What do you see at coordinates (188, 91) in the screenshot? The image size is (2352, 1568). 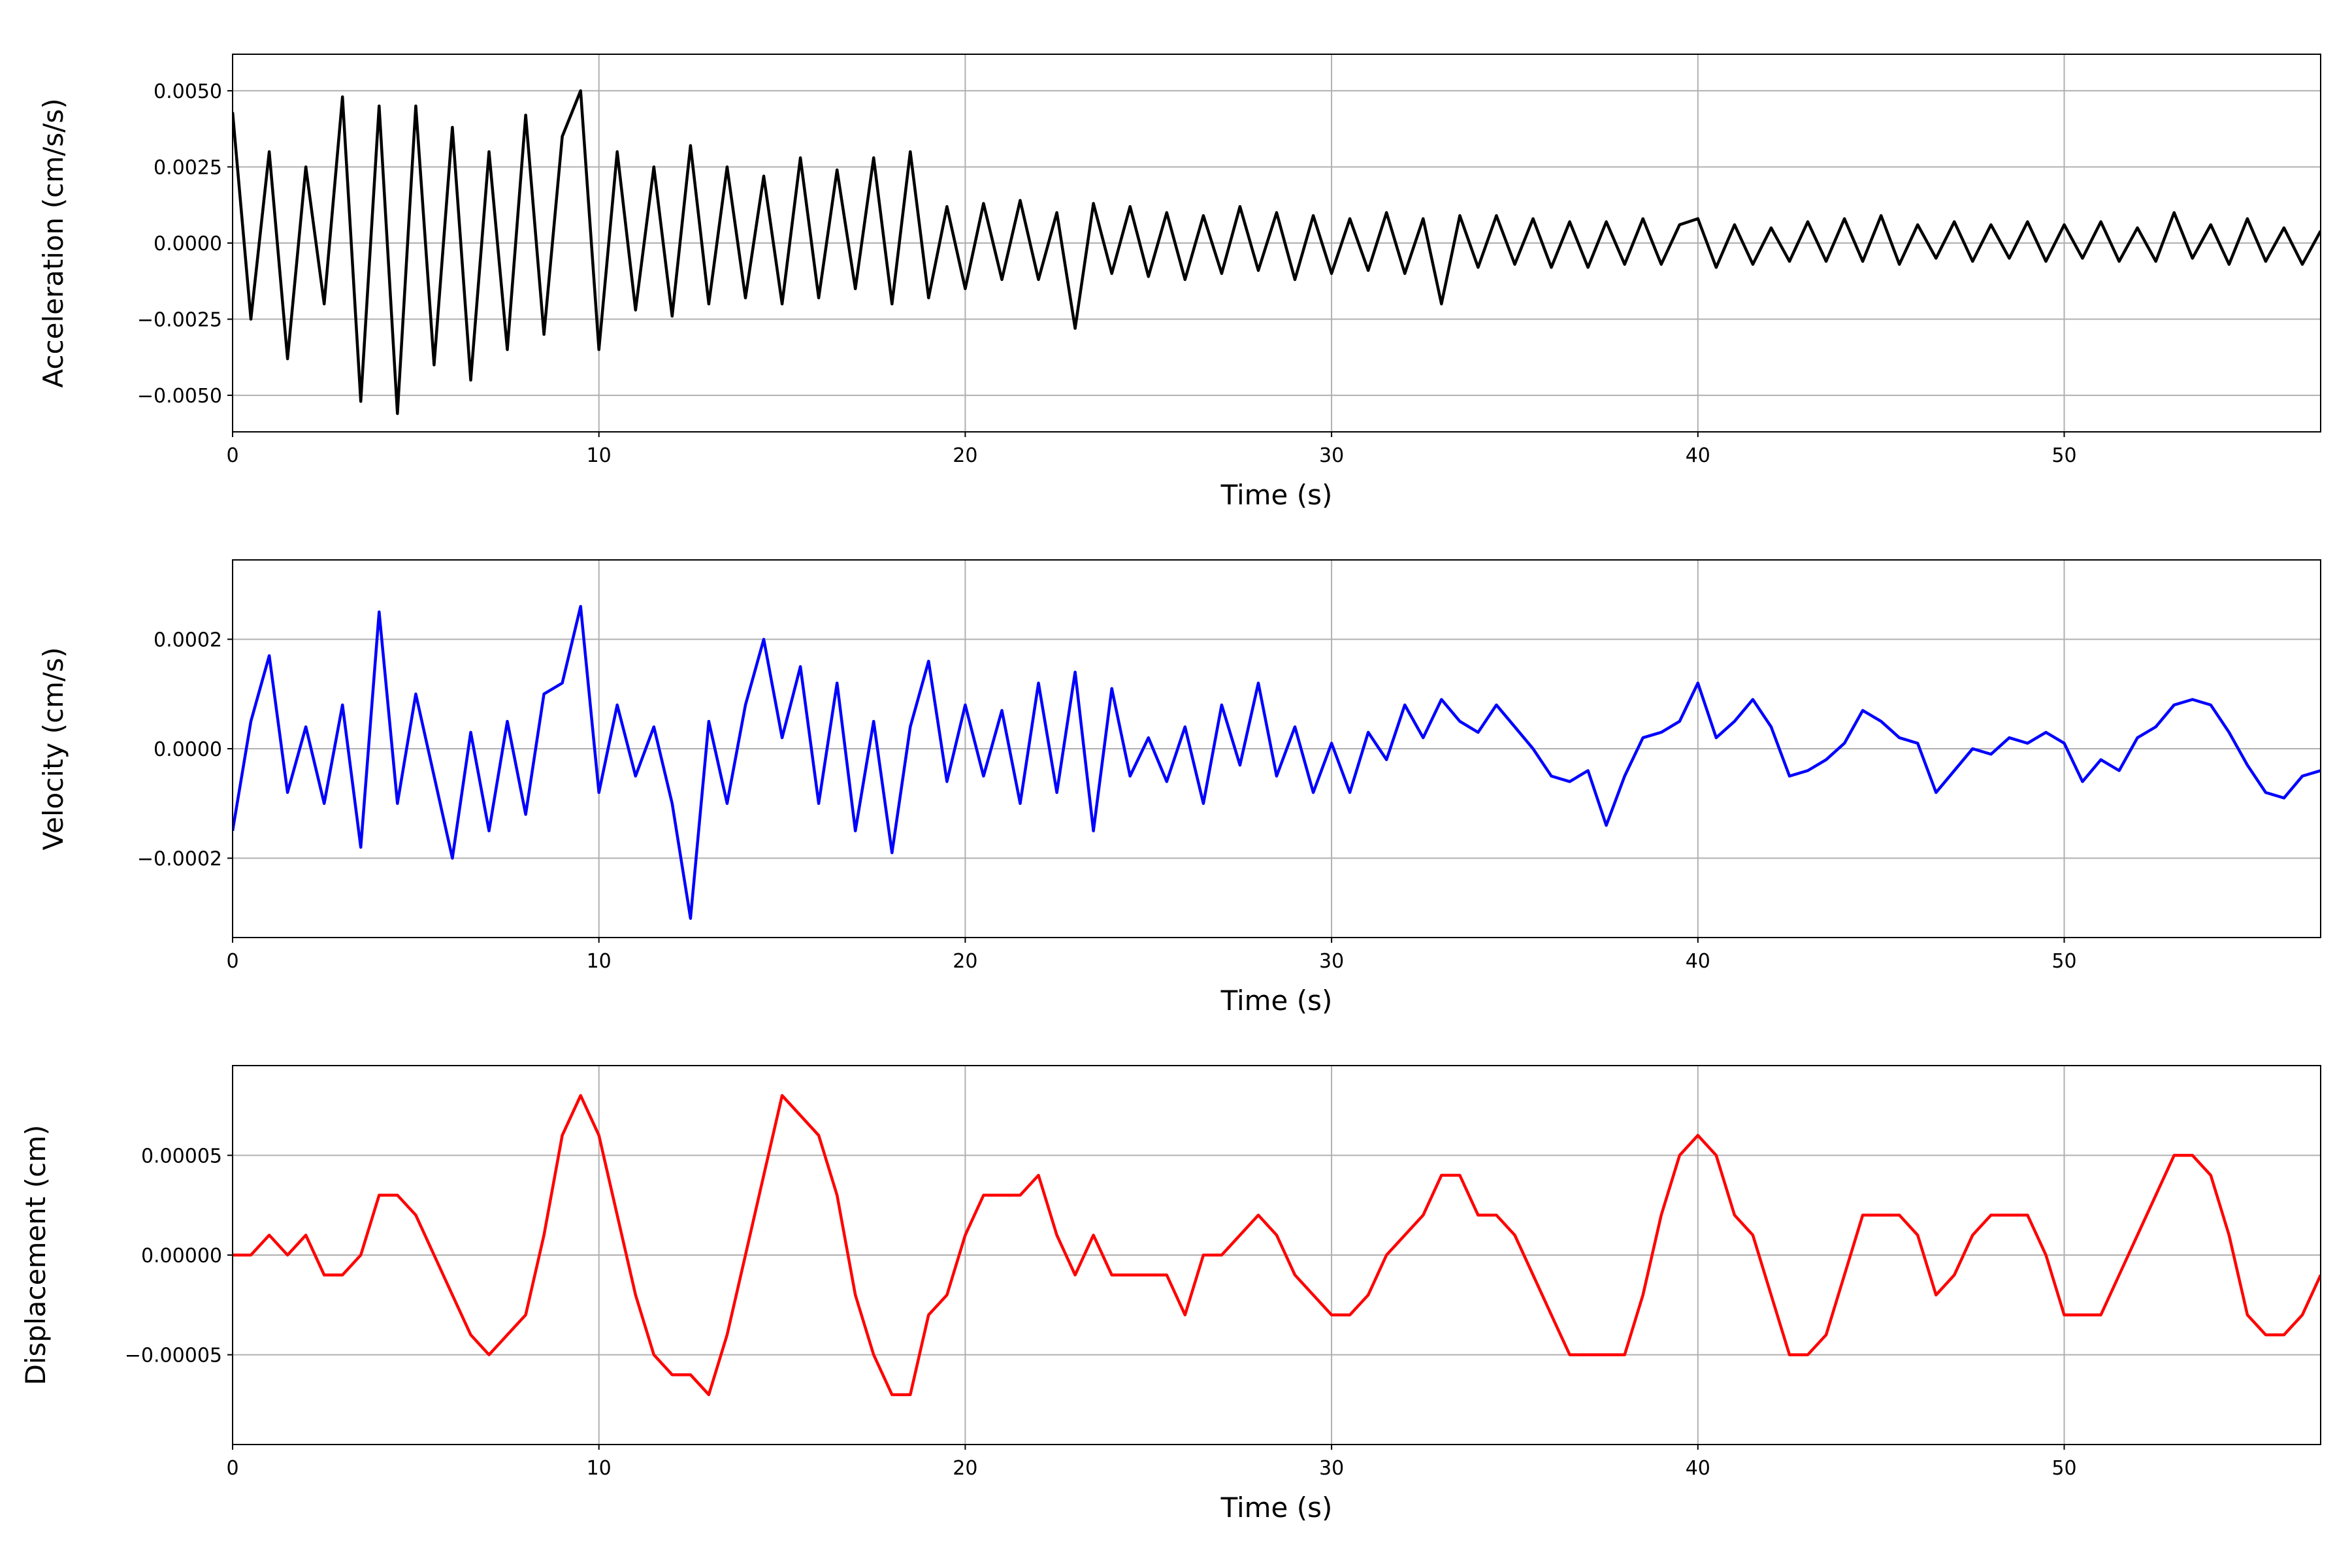 I see `y-tick-label: 0.0050` at bounding box center [188, 91].